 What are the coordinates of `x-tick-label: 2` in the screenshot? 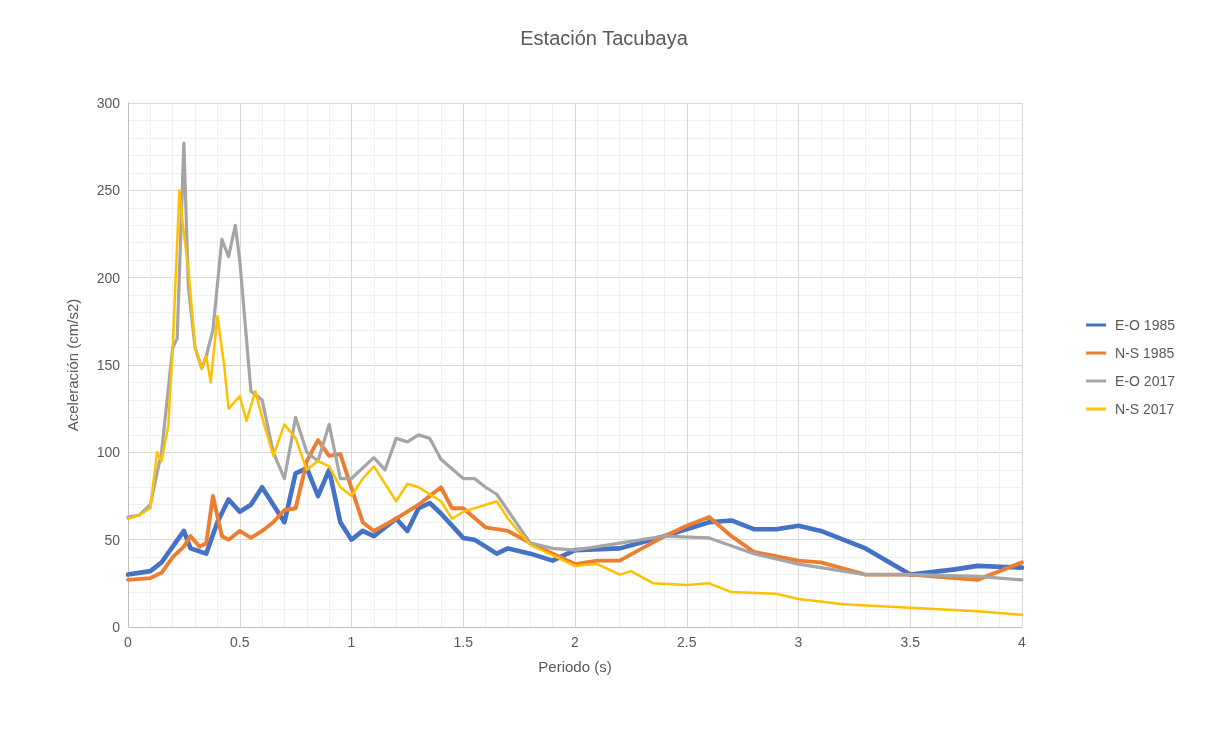 It's located at (575, 642).